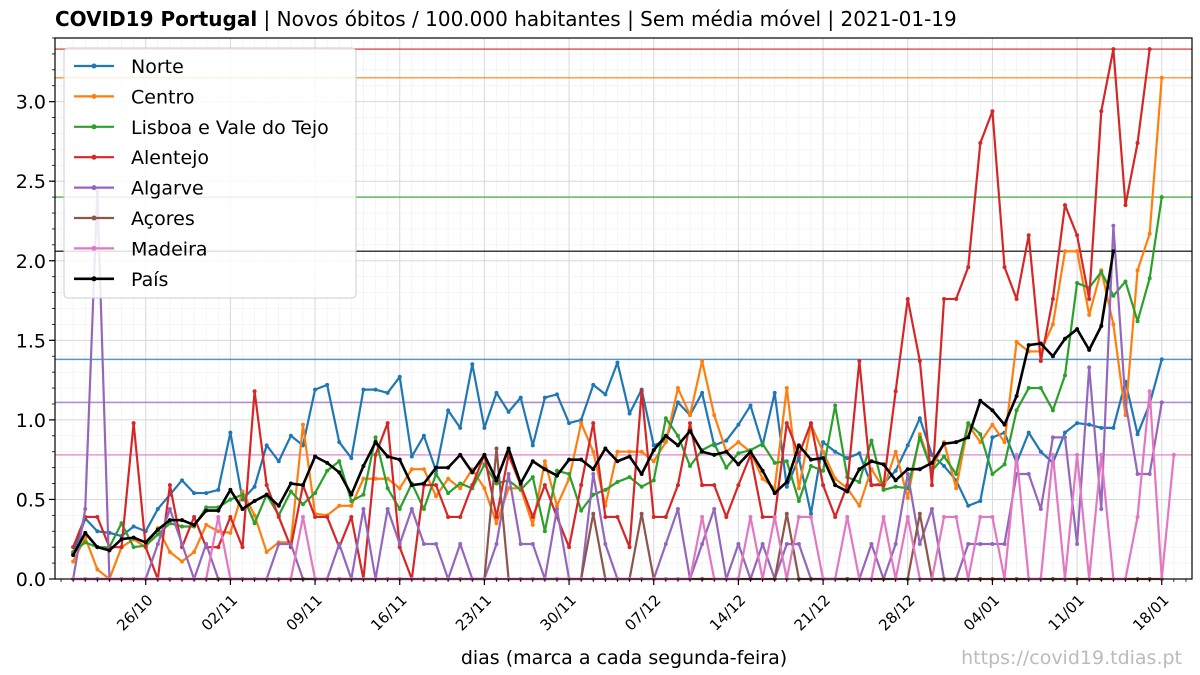  Describe the element at coordinates (163, 219) in the screenshot. I see `legend-label: Açores` at that location.